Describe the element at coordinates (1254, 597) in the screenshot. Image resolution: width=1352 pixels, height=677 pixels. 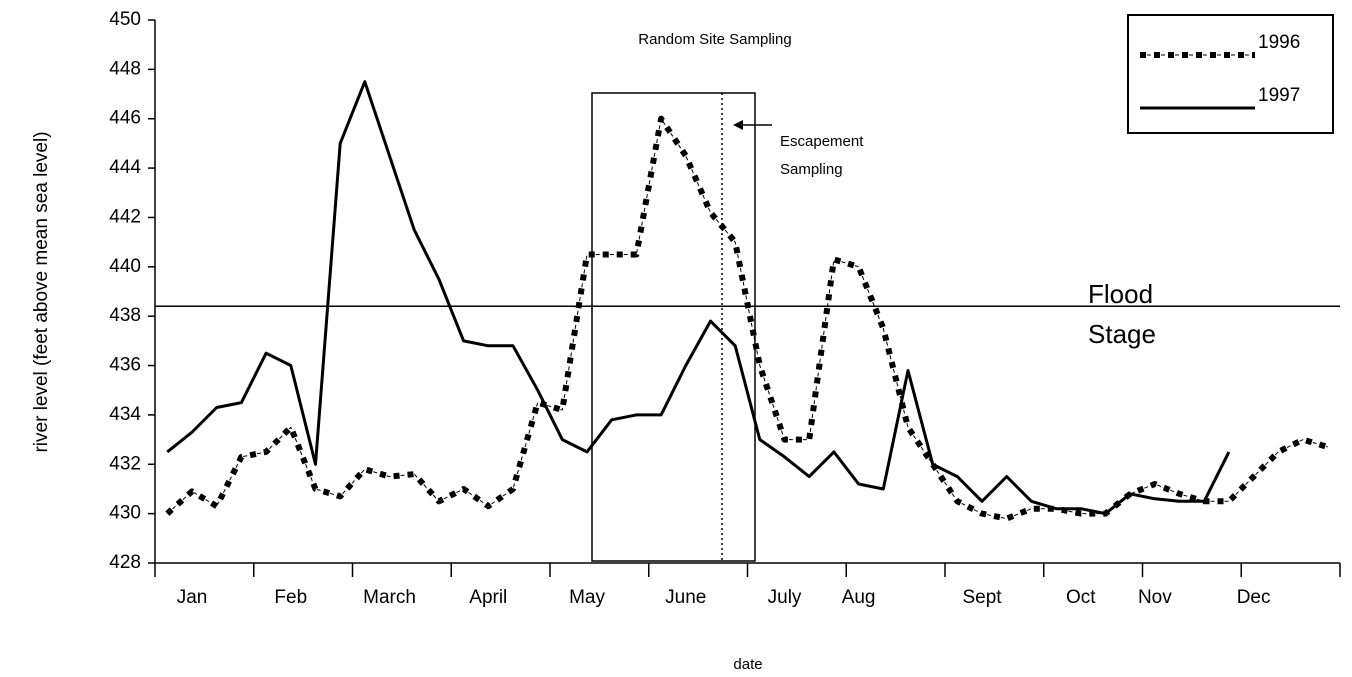
I see `x-tick-label: Dec` at that location.